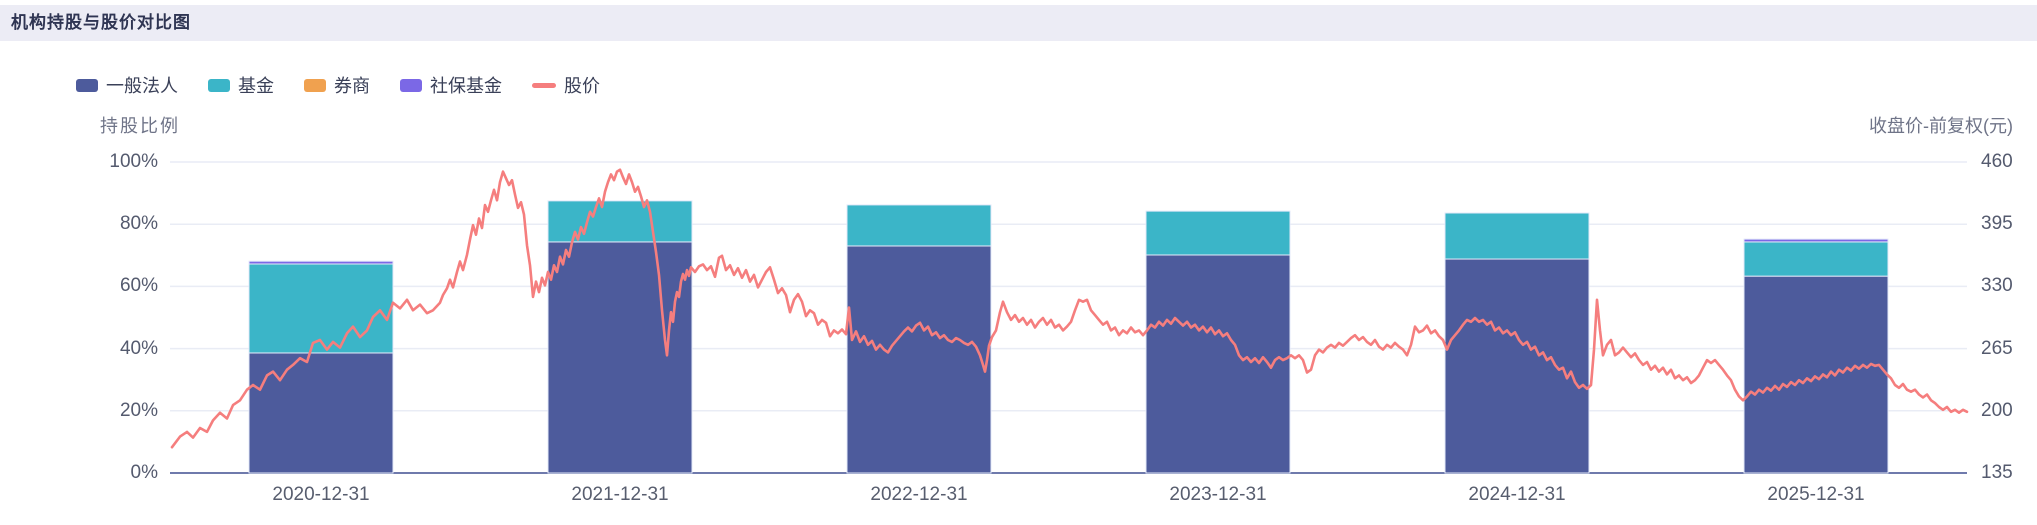  Describe the element at coordinates (138, 286) in the screenshot. I see `left-axis-tick: 60%` at that location.